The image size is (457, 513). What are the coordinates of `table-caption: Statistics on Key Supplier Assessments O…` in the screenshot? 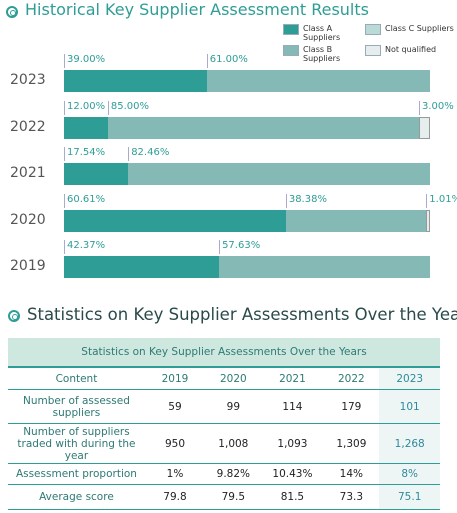 It's located at (224, 352).